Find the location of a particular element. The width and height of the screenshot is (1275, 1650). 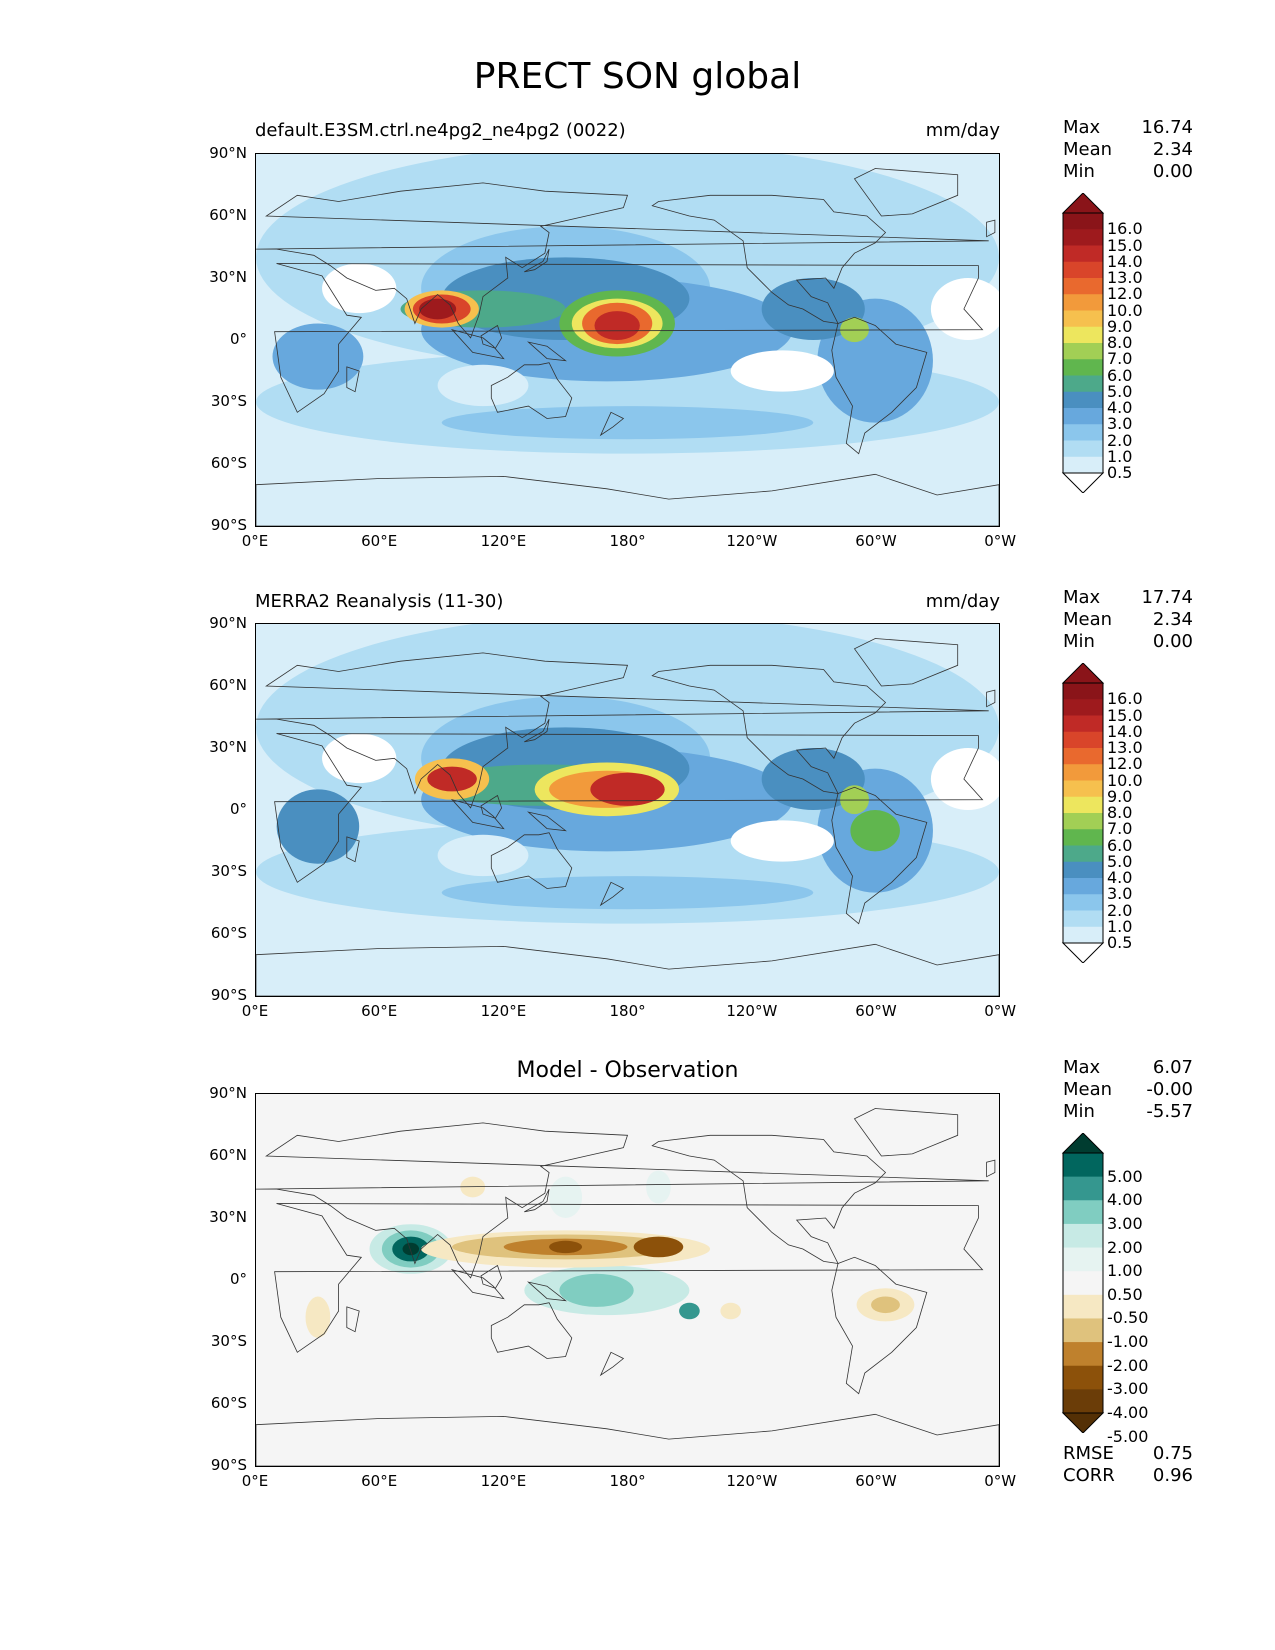

lon-tick-label: 120°W is located at coordinates (752, 1481).